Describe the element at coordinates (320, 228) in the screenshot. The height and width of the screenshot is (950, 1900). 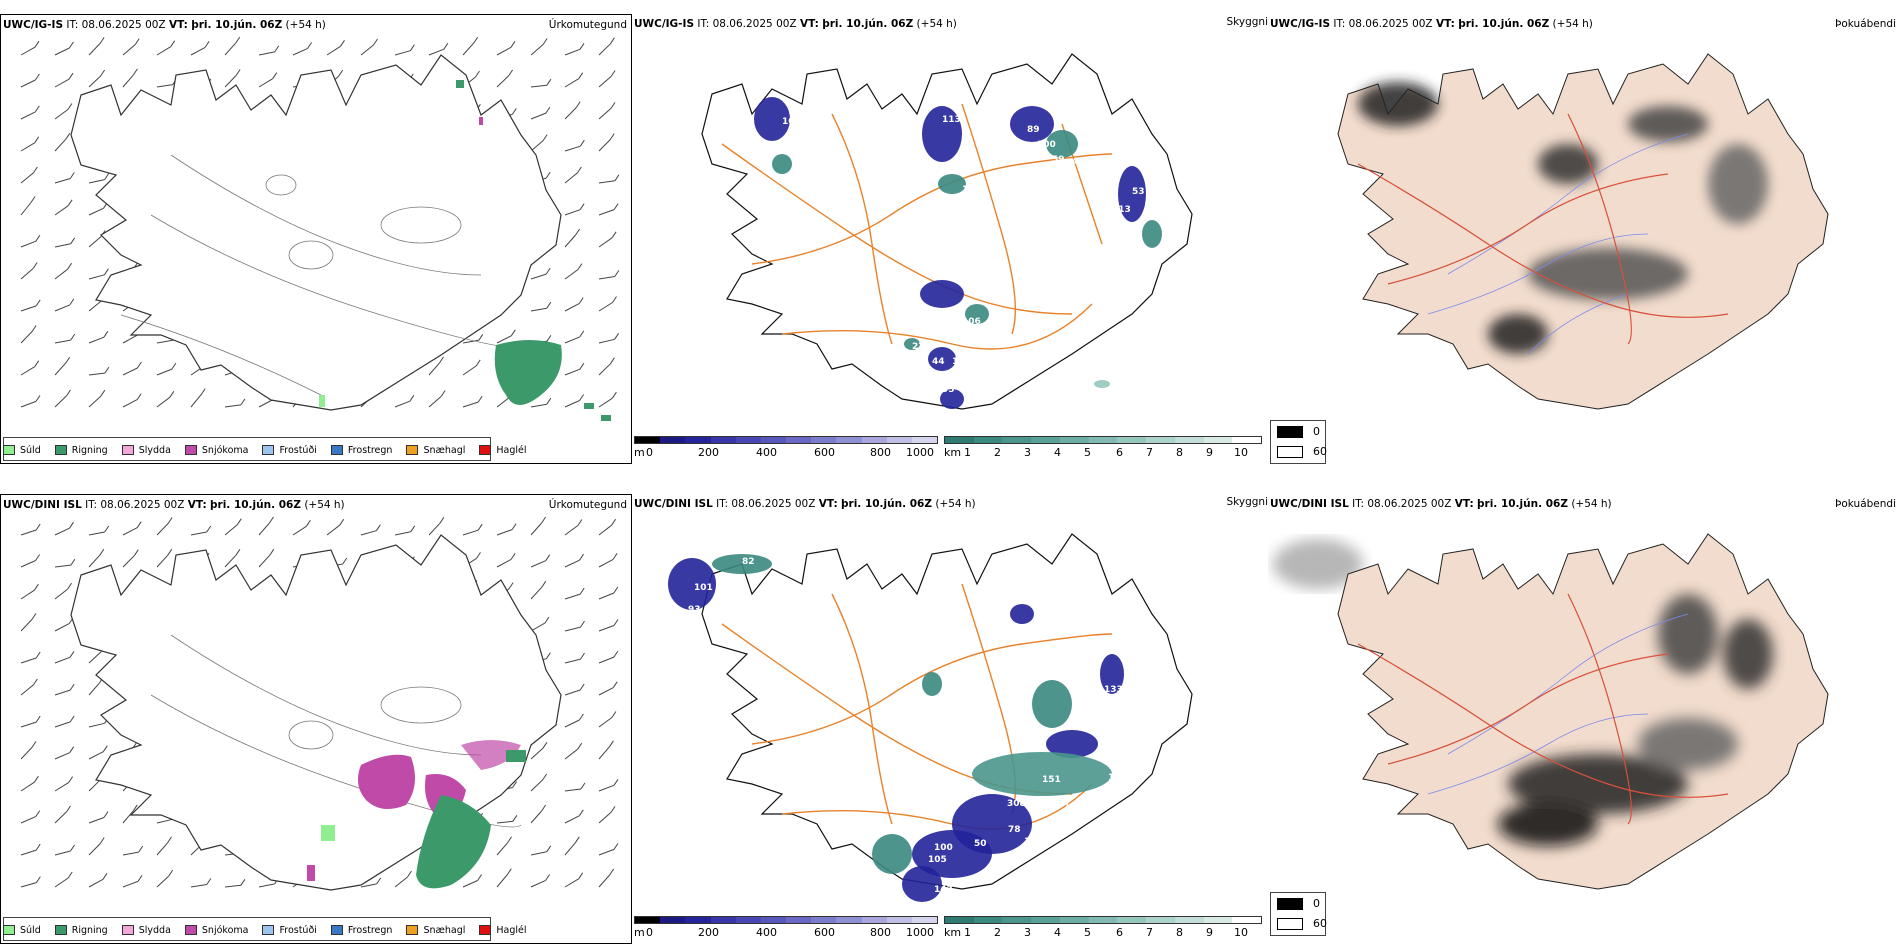
I see `precip-map` at that location.